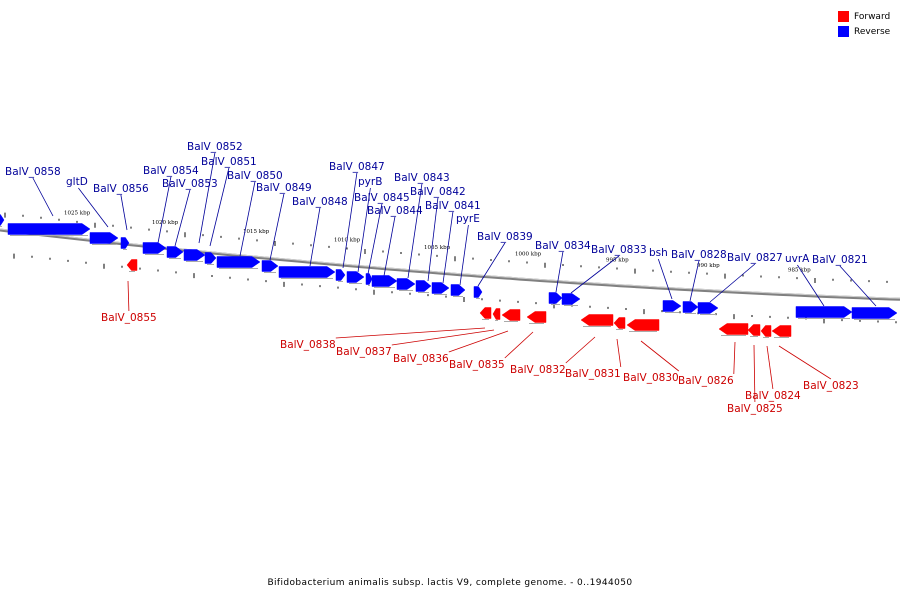  What do you see at coordinates (121, 189) in the screenshot?
I see `reverse-gene-label: BalV_0856` at bounding box center [121, 189].